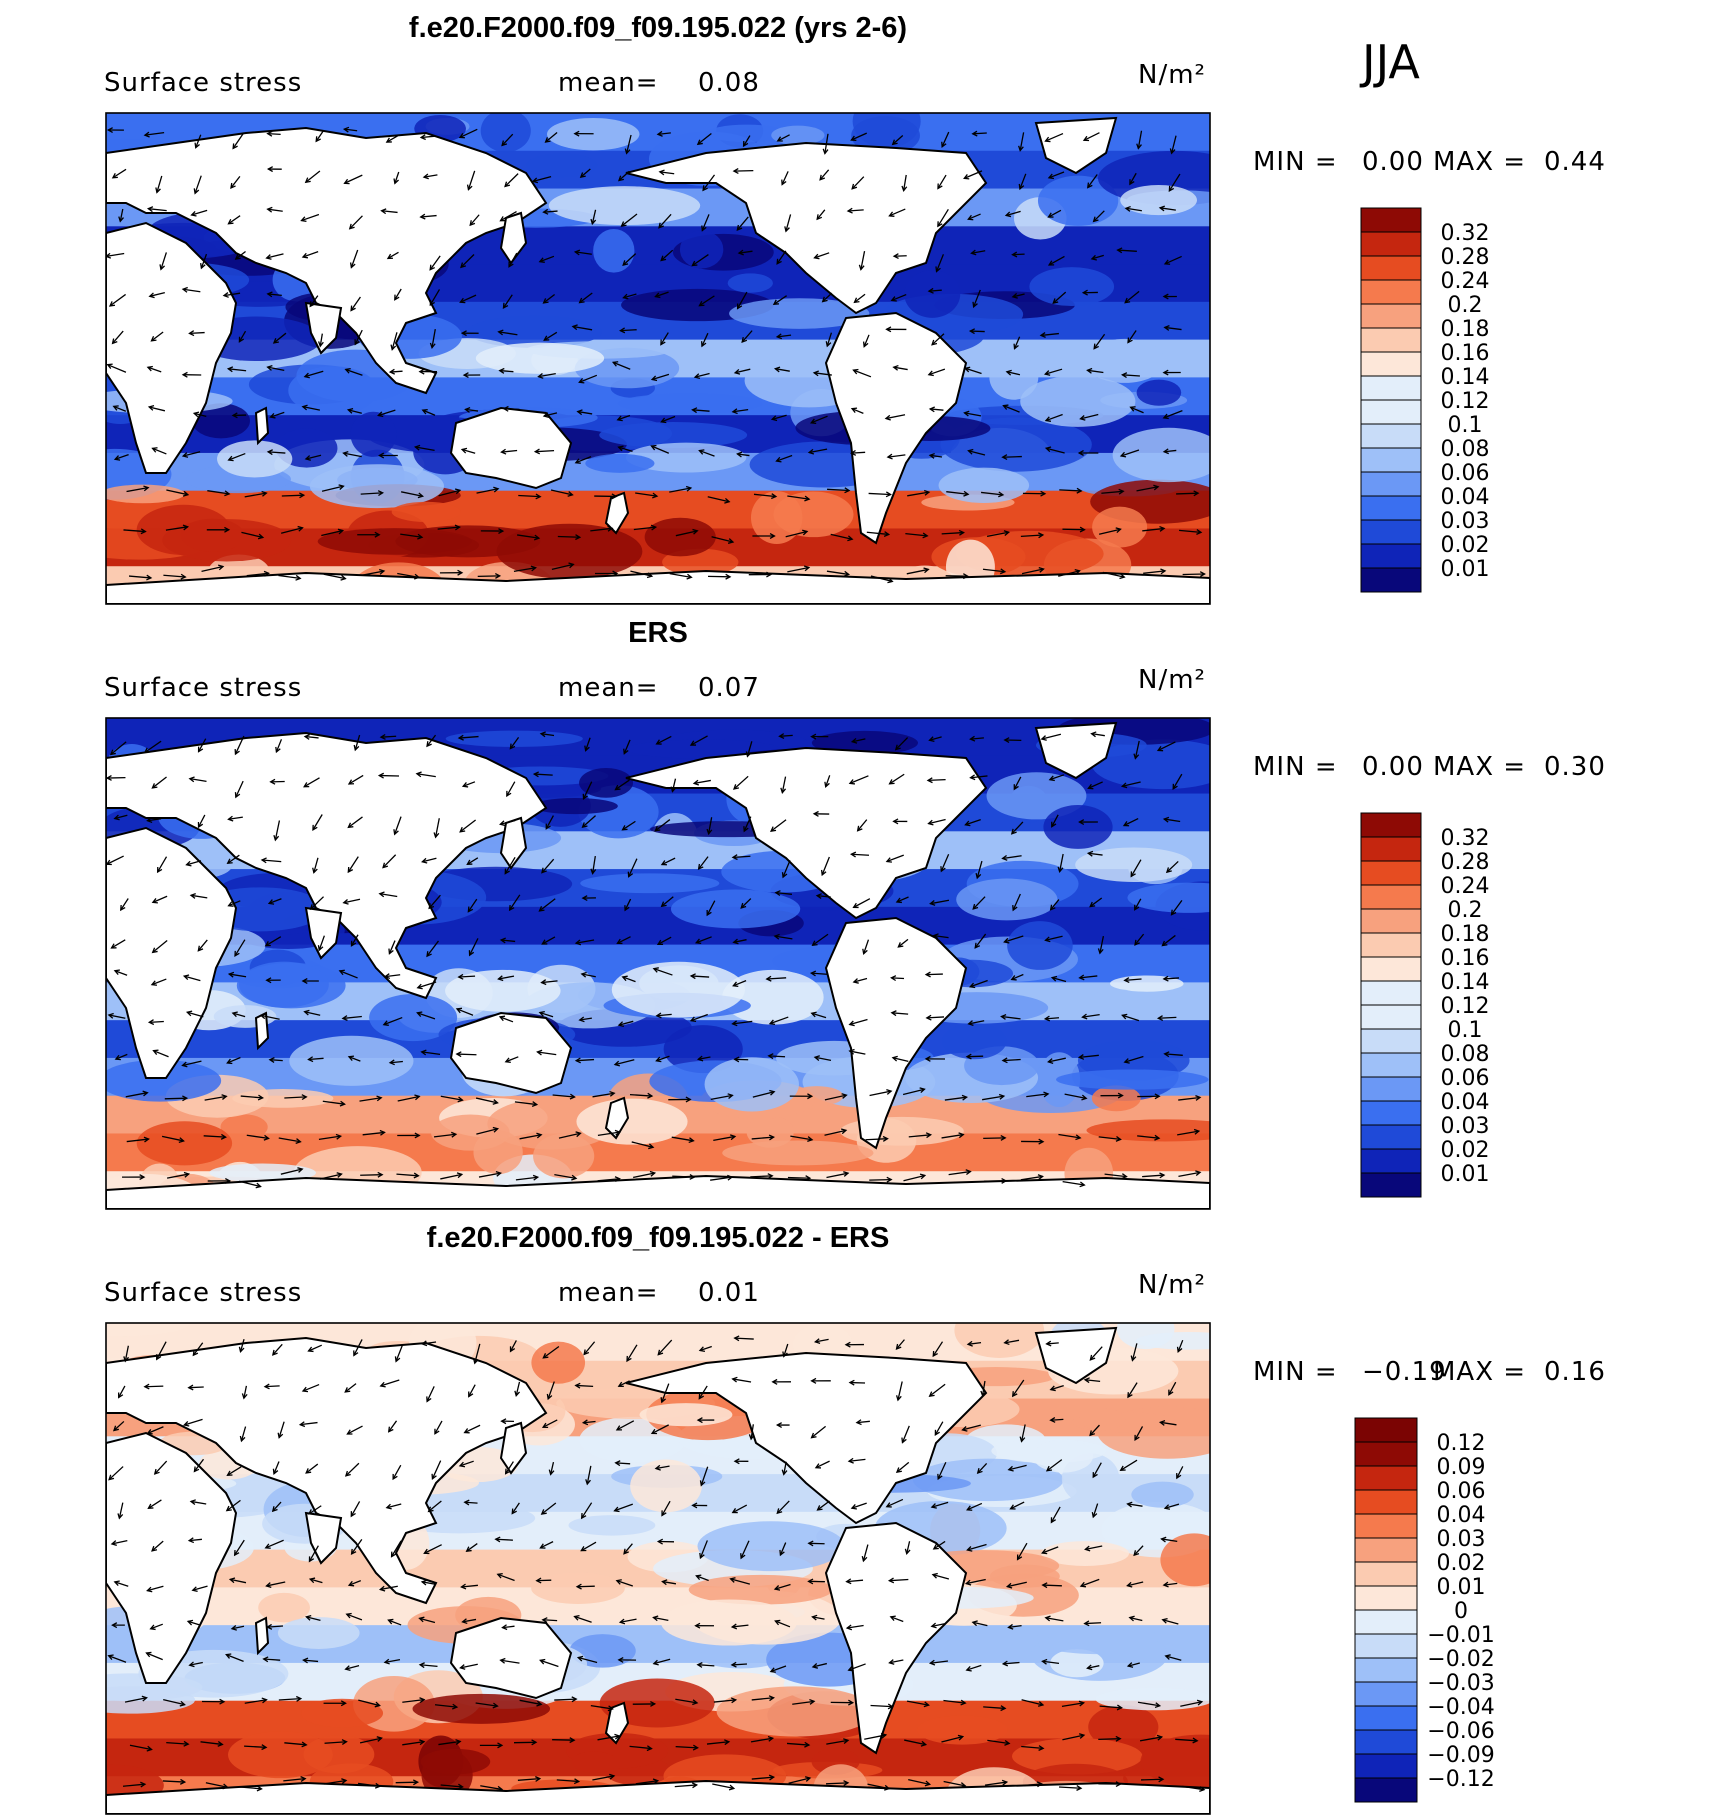  I want to click on colorbar-tick: 0.32, so click(1465, 233).